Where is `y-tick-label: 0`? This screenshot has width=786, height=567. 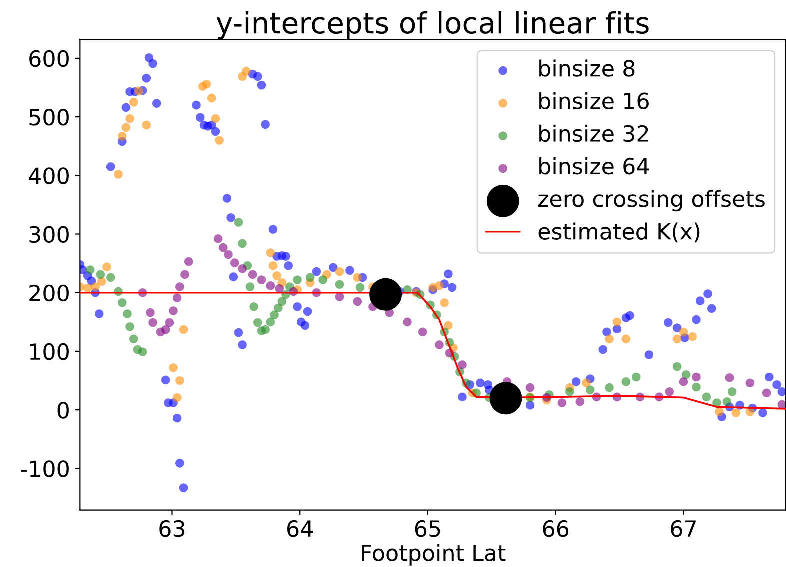
y-tick-label: 0 is located at coordinates (63, 410).